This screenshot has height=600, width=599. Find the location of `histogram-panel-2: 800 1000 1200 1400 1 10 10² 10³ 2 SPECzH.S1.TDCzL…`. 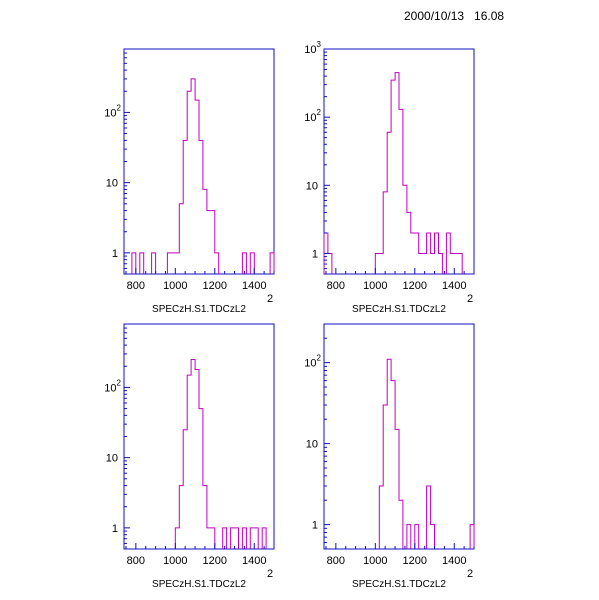

histogram-panel-2: 800 1000 1200 1400 1 10 10² 10³ 2 SPECzH.S1.TDCzL… is located at coordinates (389, 177).